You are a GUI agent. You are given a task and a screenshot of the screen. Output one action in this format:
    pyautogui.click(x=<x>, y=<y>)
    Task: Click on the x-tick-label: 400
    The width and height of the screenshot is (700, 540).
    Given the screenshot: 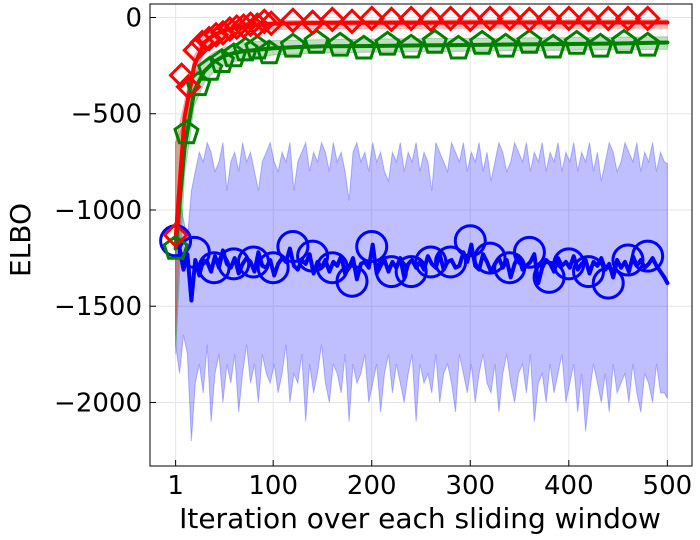 What is the action you would take?
    pyautogui.click(x=569, y=486)
    